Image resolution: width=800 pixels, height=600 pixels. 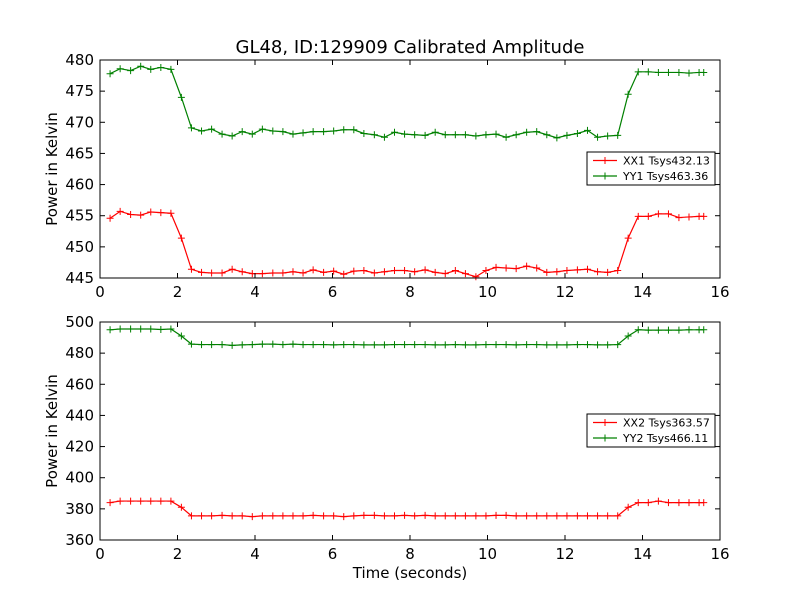 What do you see at coordinates (79, 278) in the screenshot?
I see `y-tick-label: 445` at bounding box center [79, 278].